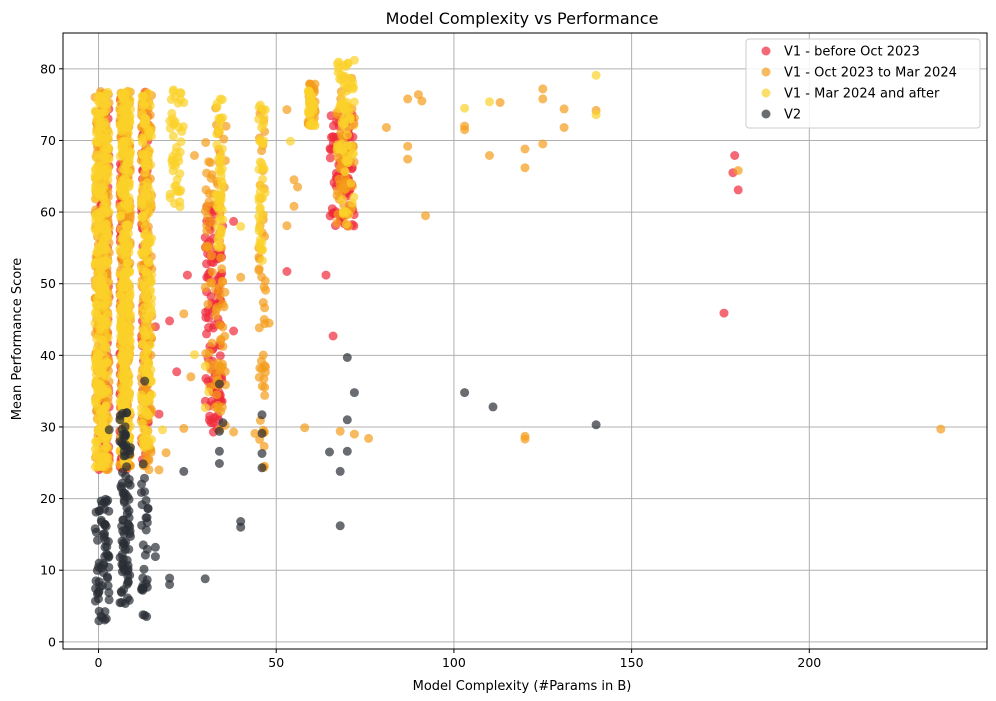  I want to click on y-tick-label: 20, so click(48, 498).